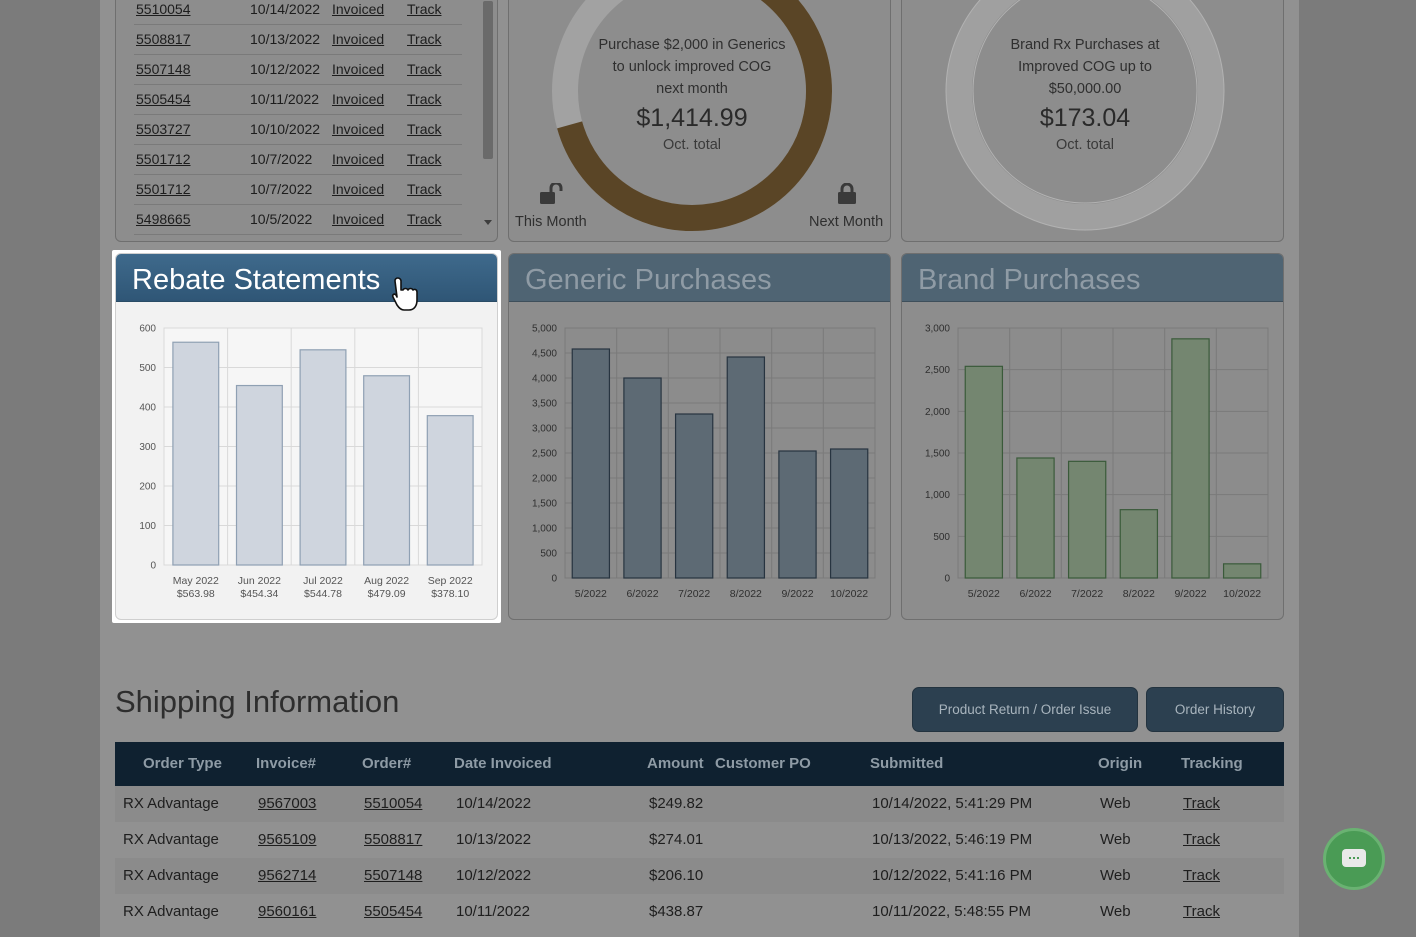  What do you see at coordinates (163, 9) in the screenshot?
I see `invoice-link: 5510054` at bounding box center [163, 9].